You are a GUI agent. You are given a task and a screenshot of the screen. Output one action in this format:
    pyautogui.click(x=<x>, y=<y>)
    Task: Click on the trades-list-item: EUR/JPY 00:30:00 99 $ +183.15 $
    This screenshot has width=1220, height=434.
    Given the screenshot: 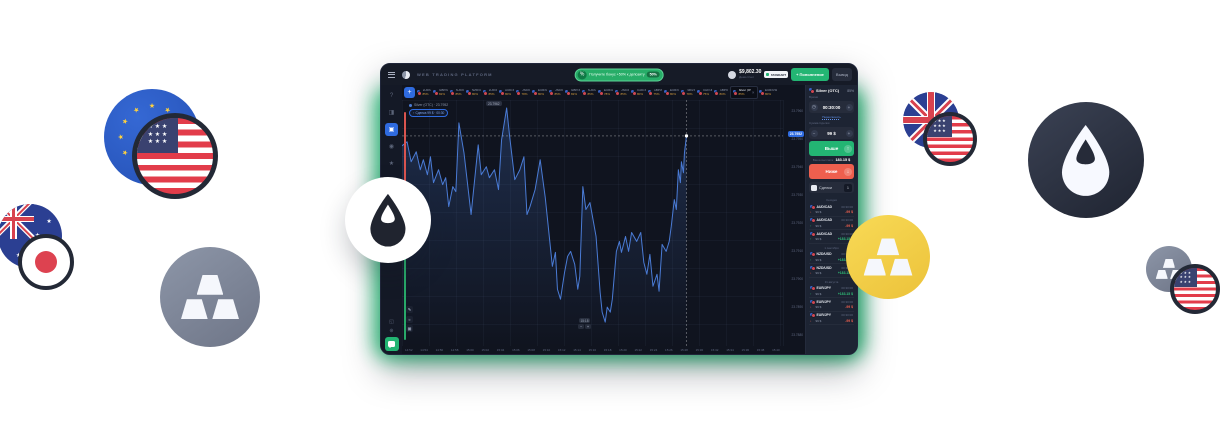 What is the action you would take?
    pyautogui.click(x=831, y=291)
    